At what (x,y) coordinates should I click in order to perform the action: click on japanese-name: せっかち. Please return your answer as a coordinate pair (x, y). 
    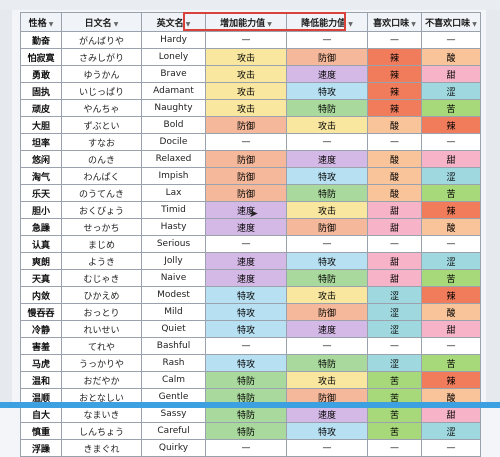
    Looking at the image, I should click on (101, 227).